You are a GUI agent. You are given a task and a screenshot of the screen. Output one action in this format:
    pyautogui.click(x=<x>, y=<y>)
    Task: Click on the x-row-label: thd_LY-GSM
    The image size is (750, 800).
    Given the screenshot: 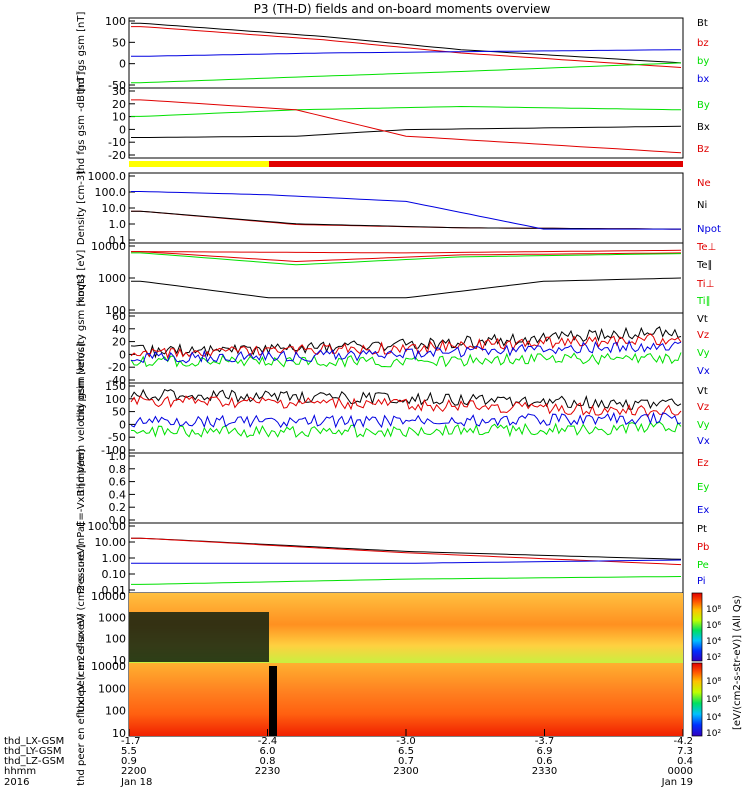 What is the action you would take?
    pyautogui.click(x=32, y=751)
    